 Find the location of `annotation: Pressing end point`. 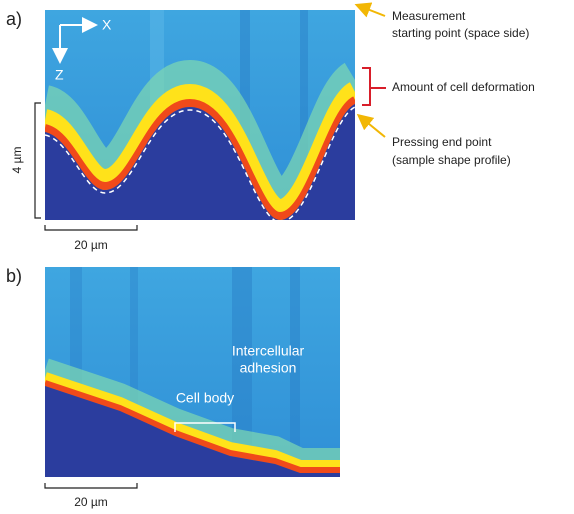

annotation: Pressing end point is located at coordinates (442, 142).